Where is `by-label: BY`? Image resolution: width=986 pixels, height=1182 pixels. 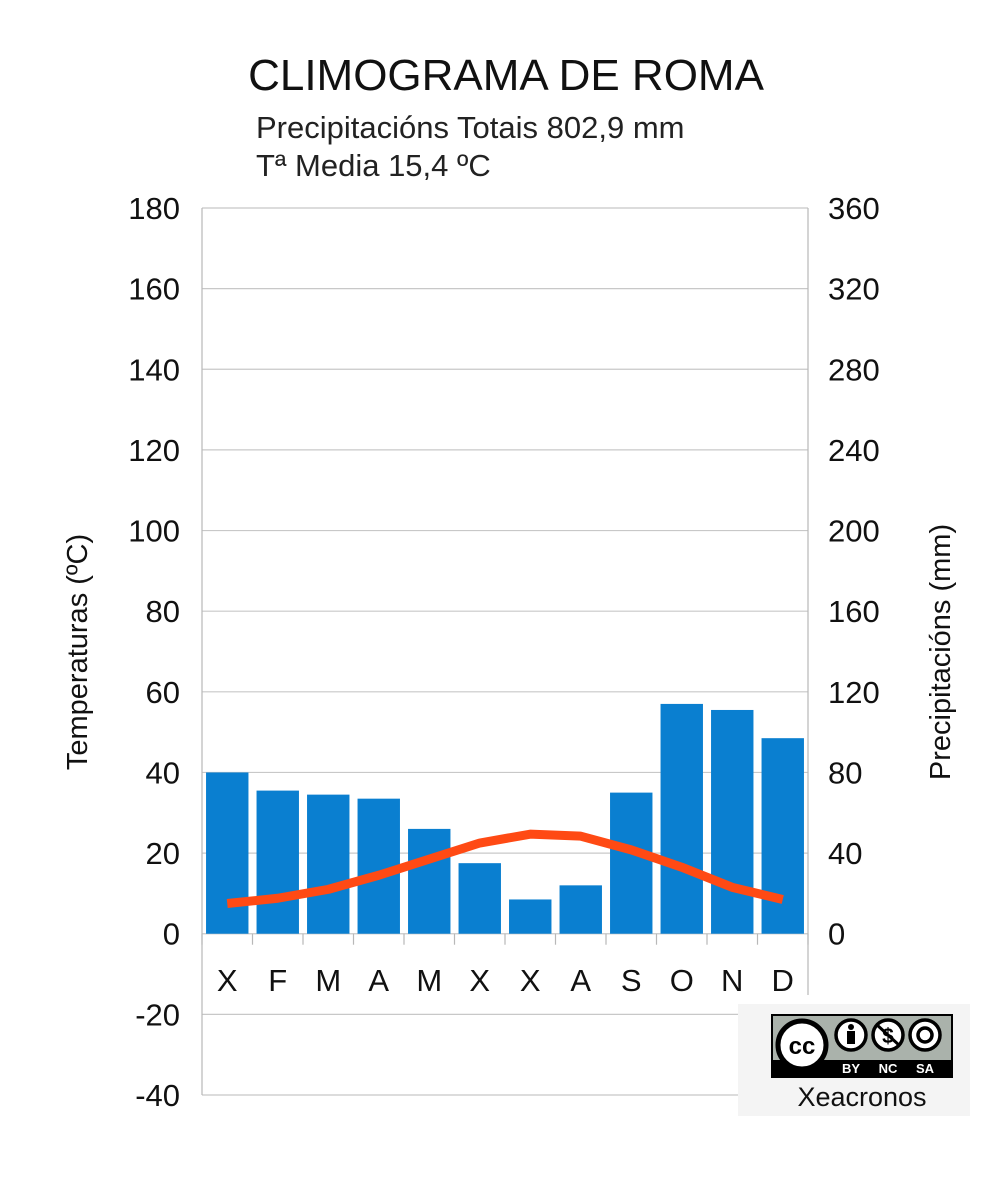 by-label: BY is located at coordinates (851, 1068).